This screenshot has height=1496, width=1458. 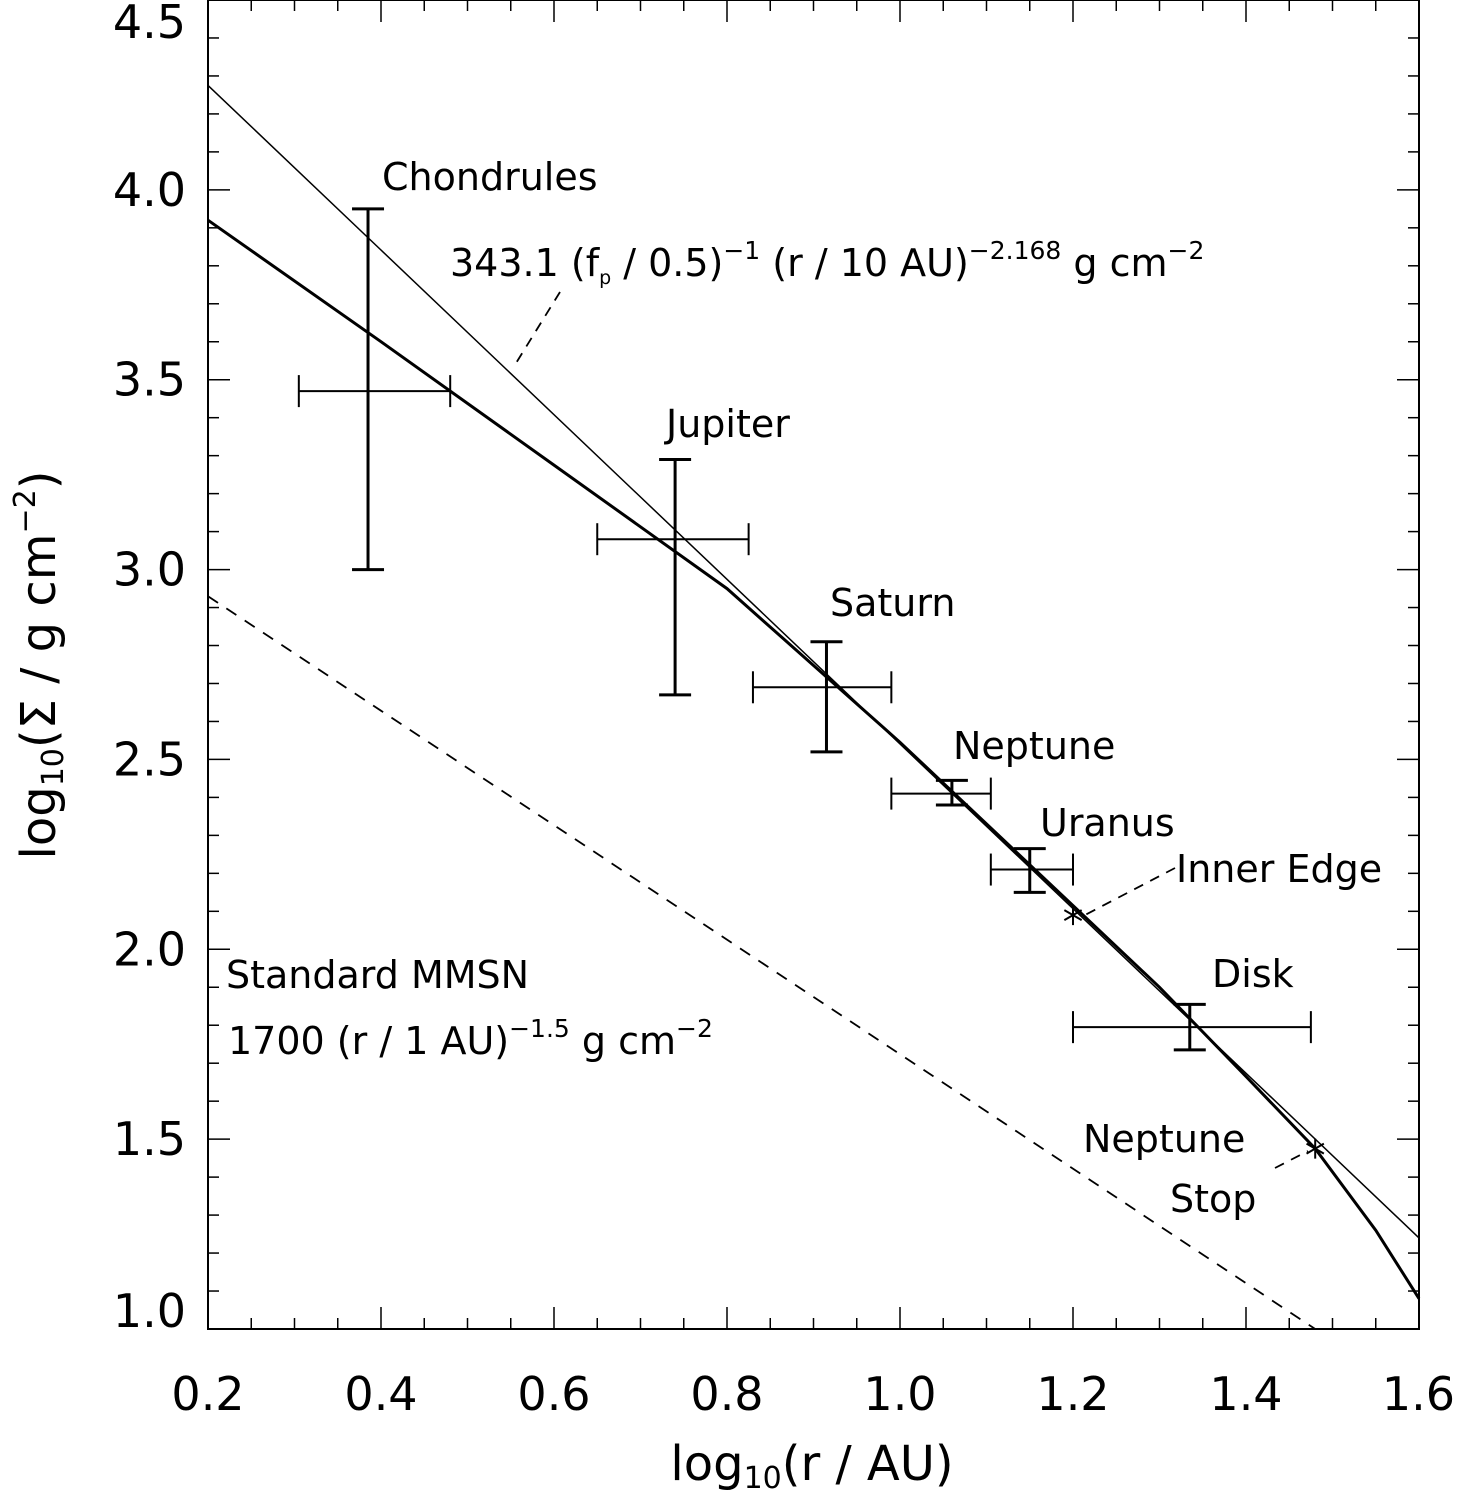 I want to click on data-point-chondrules, so click(x=374, y=389).